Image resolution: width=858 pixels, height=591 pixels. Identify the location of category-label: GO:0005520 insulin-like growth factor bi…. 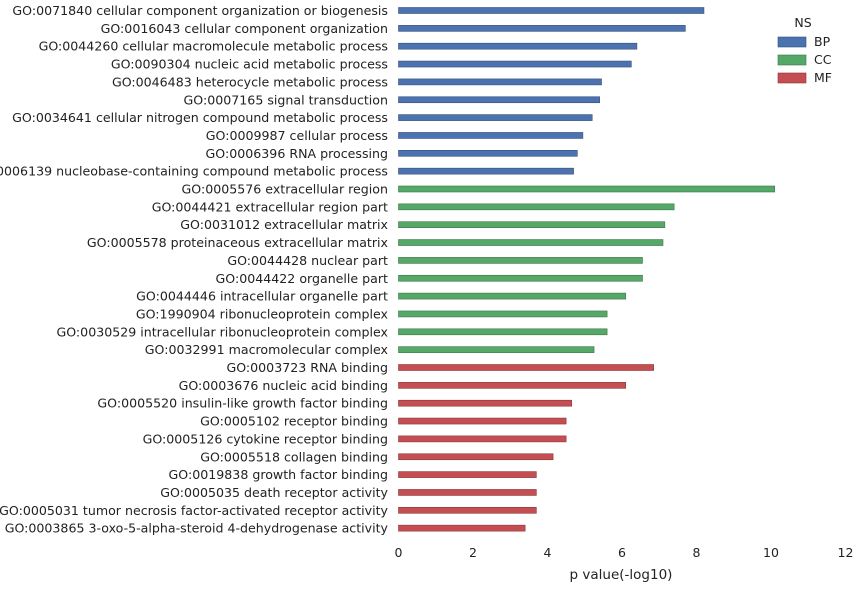
(242, 403).